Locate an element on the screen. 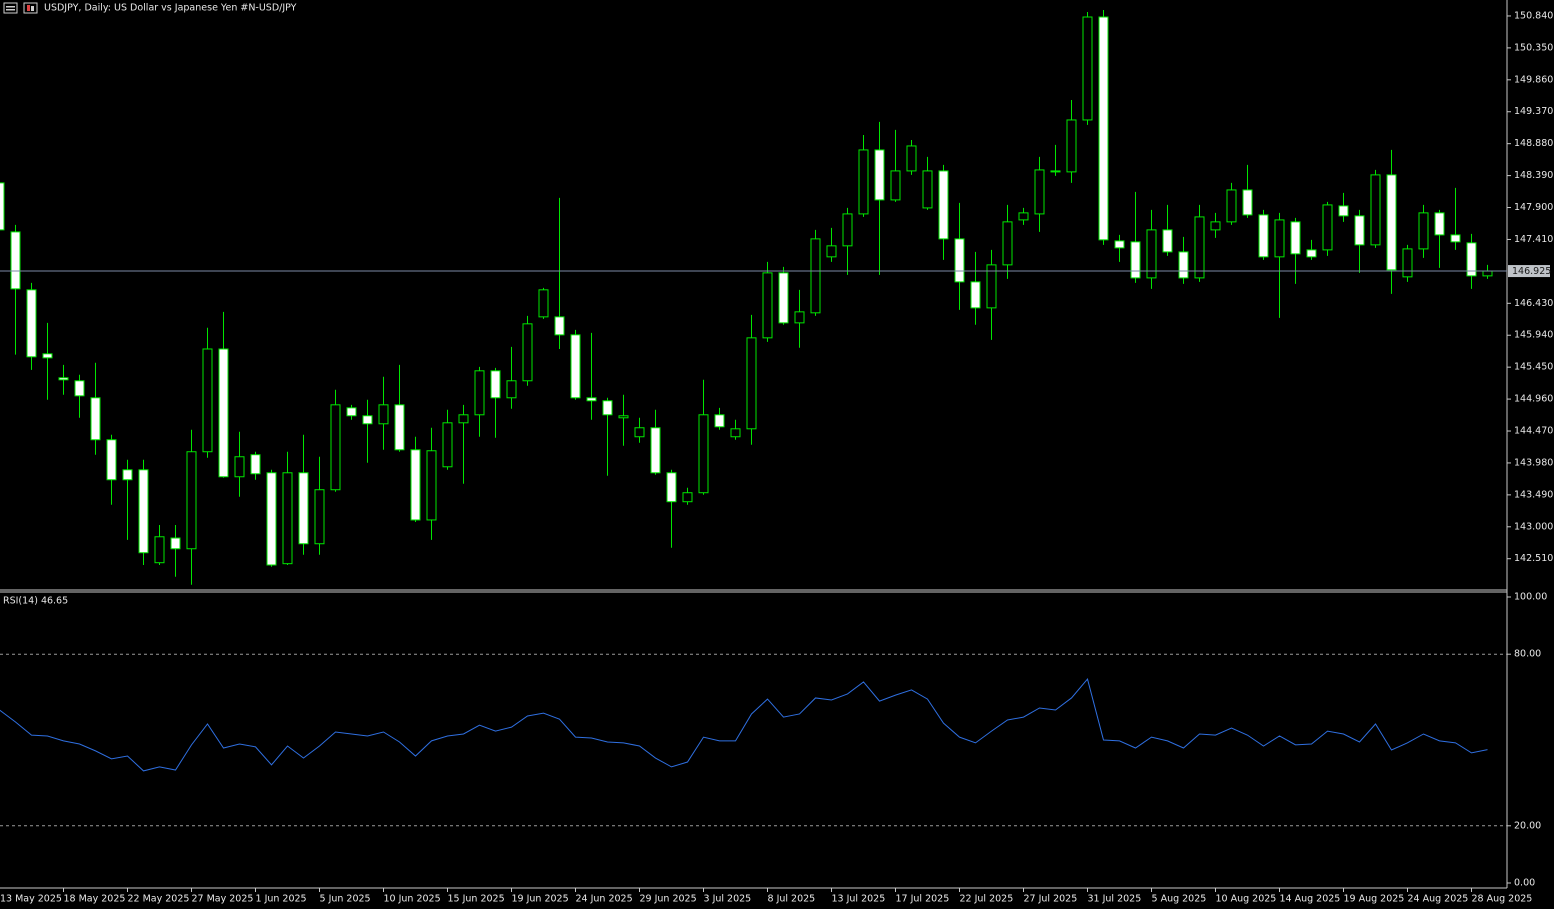 Image resolution: width=1554 pixels, height=909 pixels. x-tick-label: 13 Jul 2025 is located at coordinates (859, 899).